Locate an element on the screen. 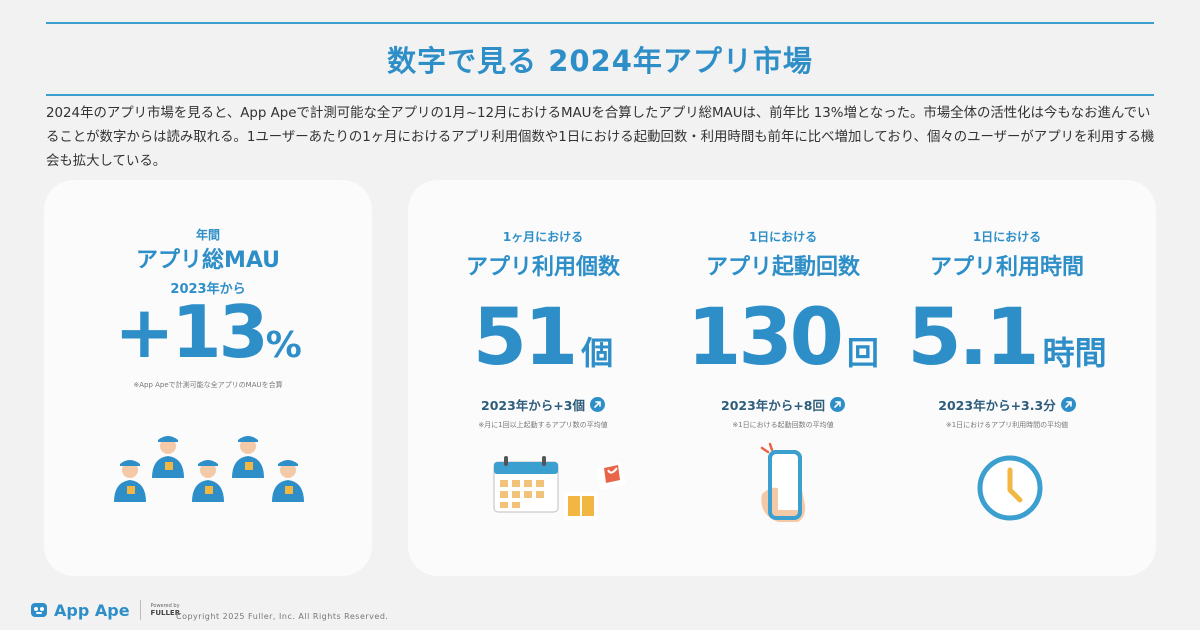 The image size is (1200, 630). stat-delta: 2023年から+8回 is located at coordinates (783, 404).